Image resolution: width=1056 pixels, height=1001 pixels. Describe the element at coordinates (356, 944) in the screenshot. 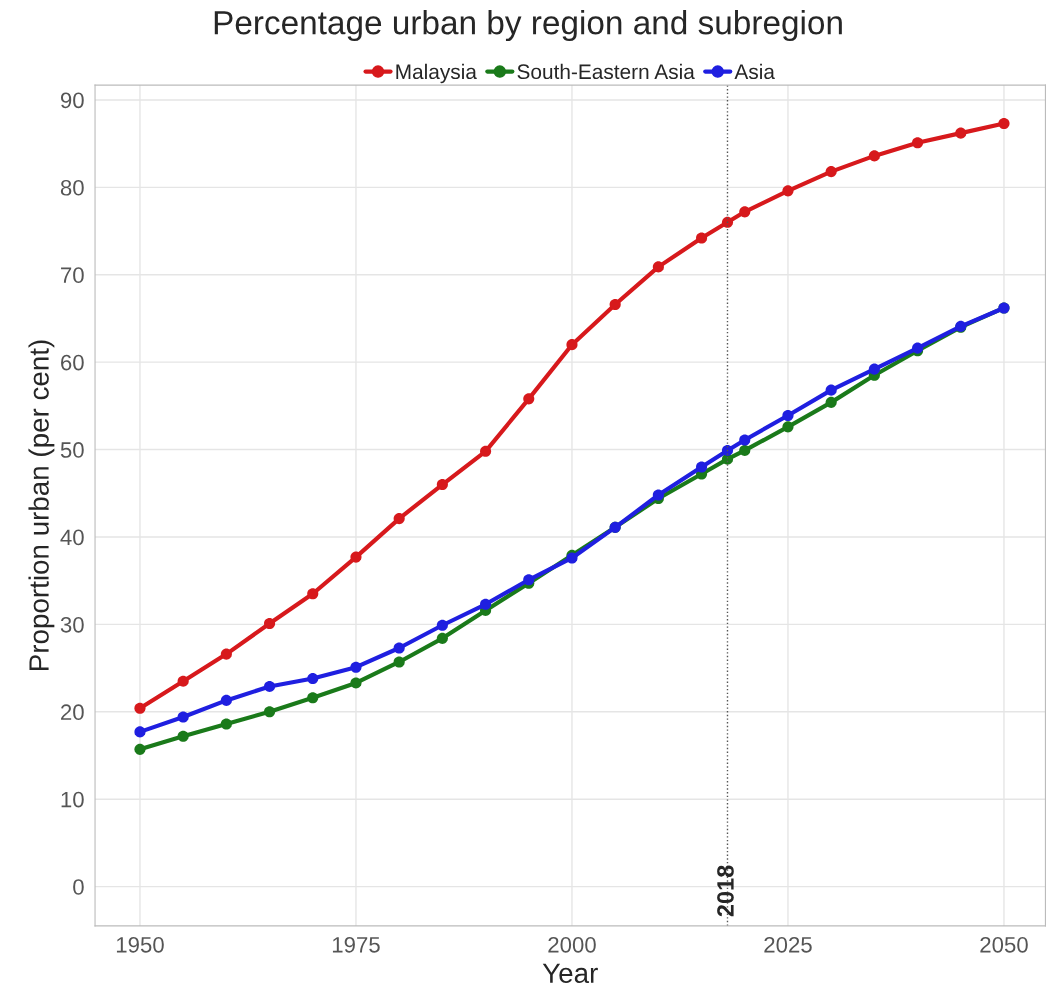

I see `x-tick-label: 1975` at that location.